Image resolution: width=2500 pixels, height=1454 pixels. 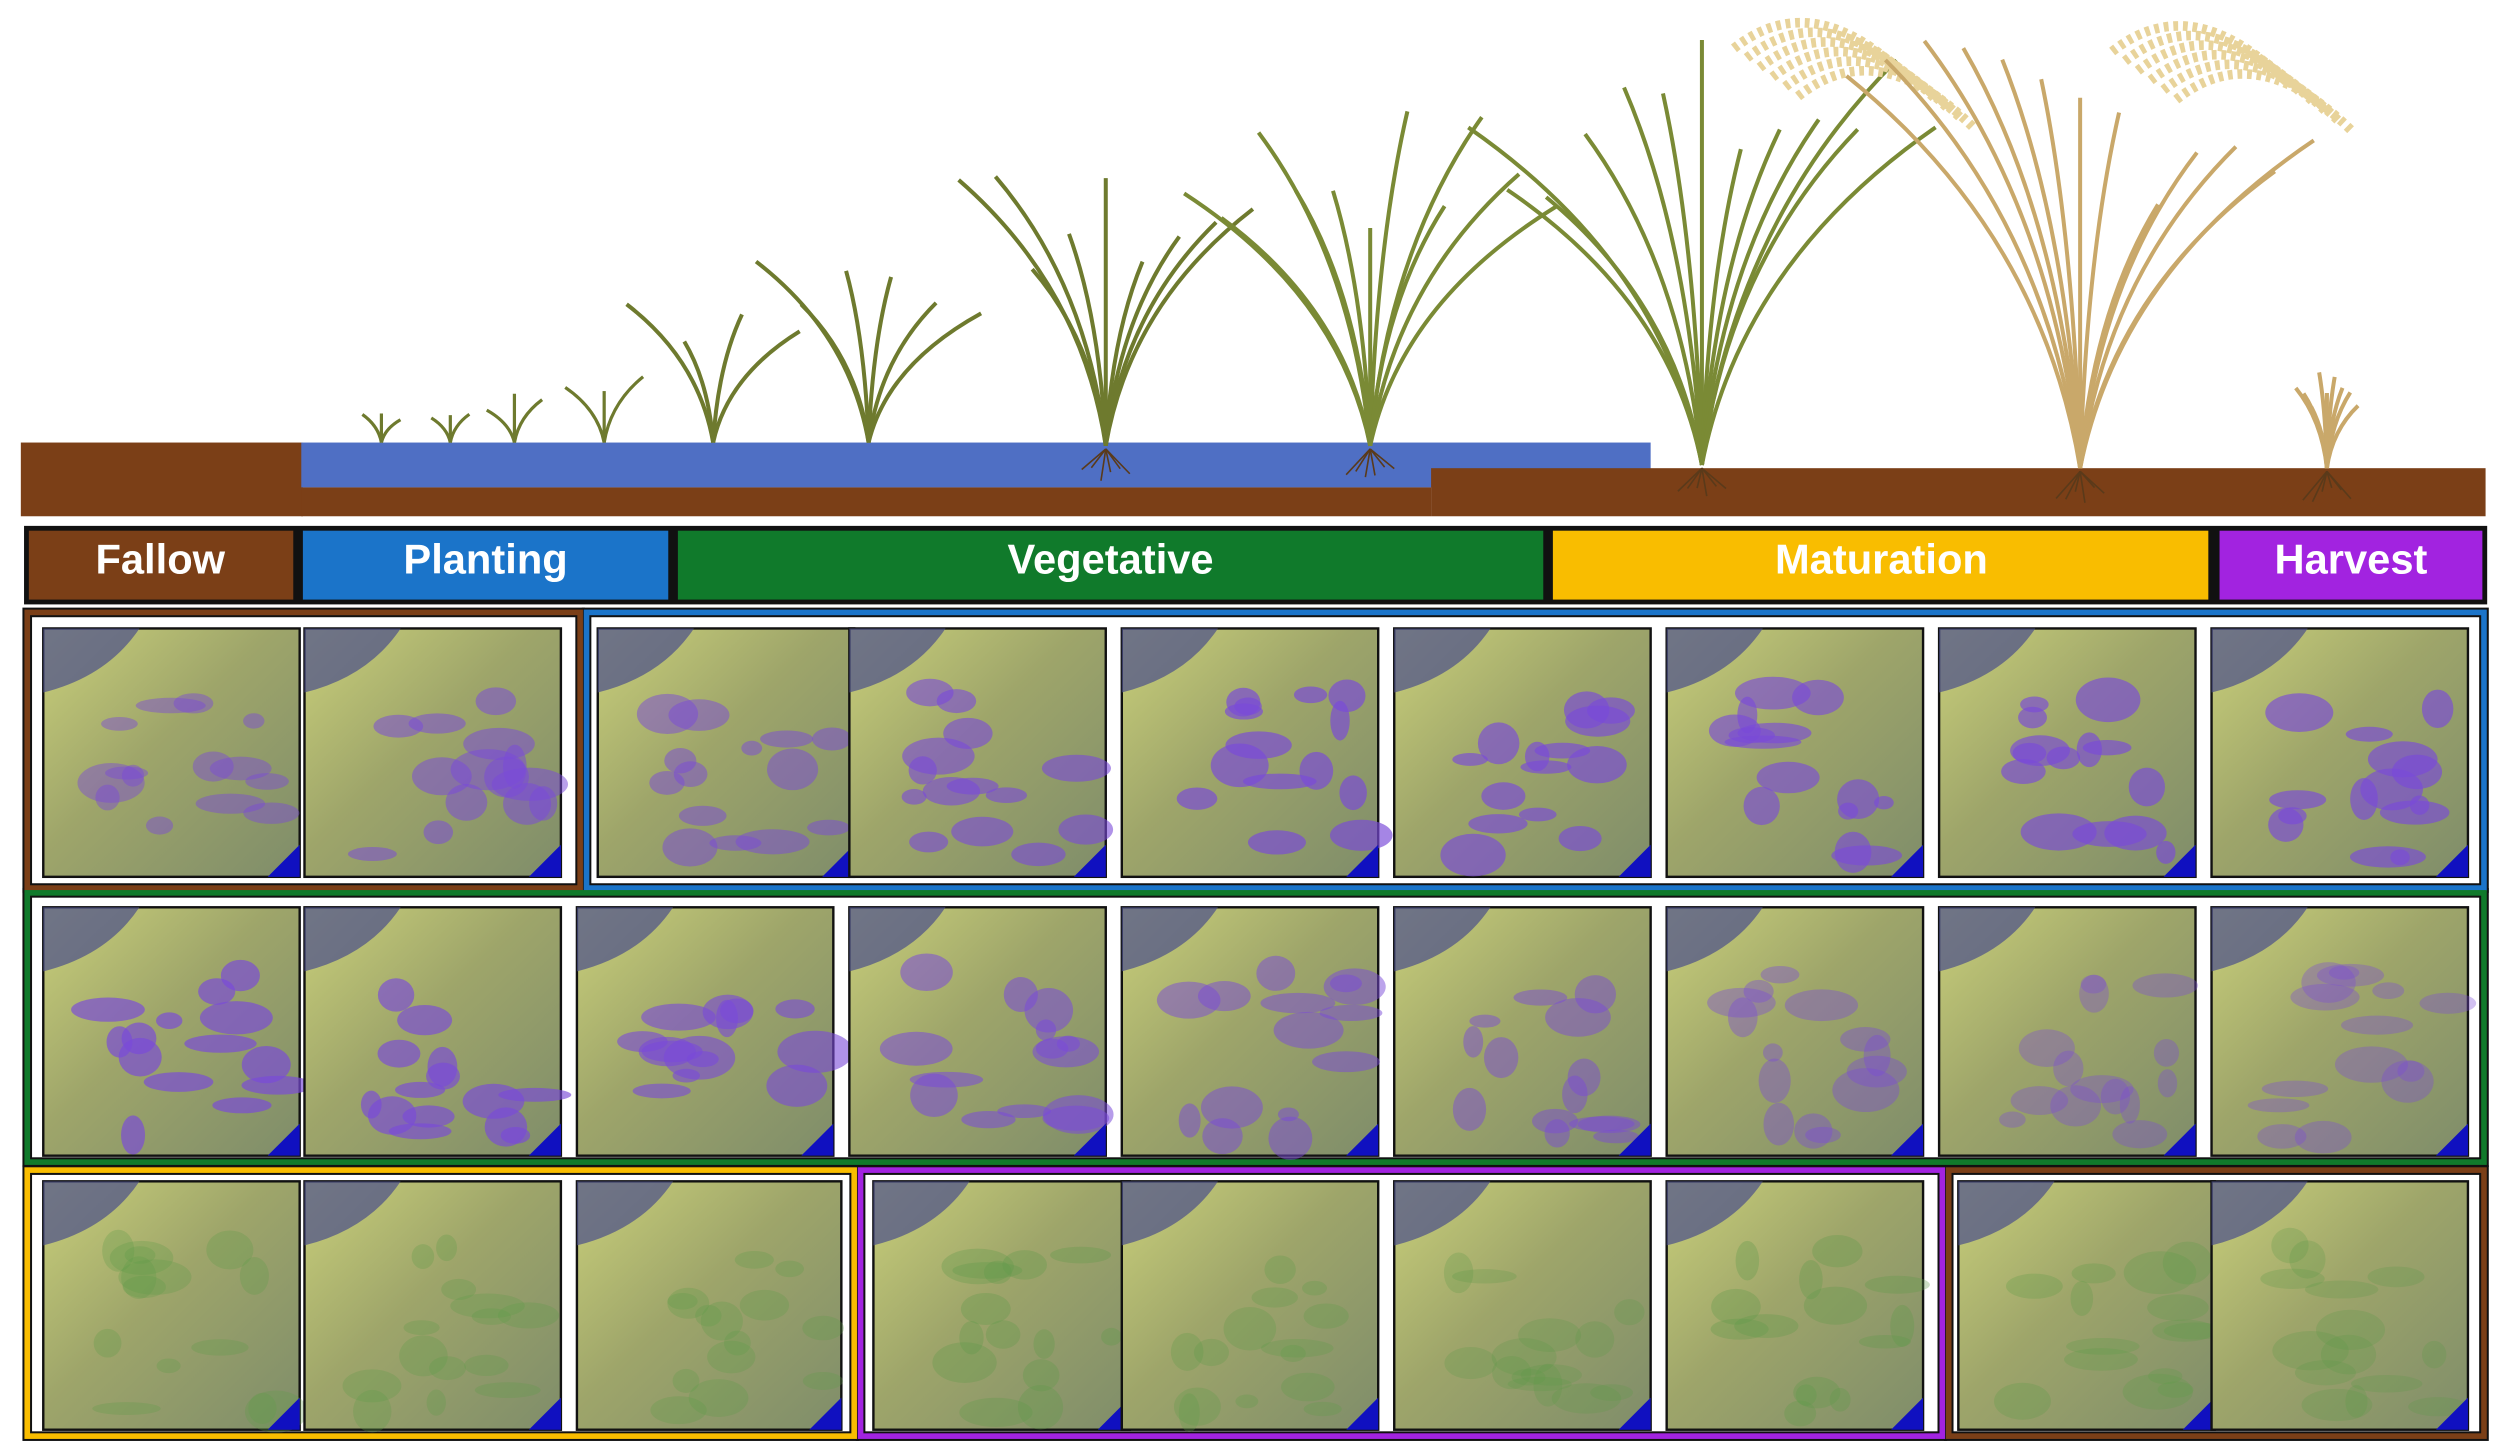 I want to click on stage-harvest, so click(x=2351, y=565).